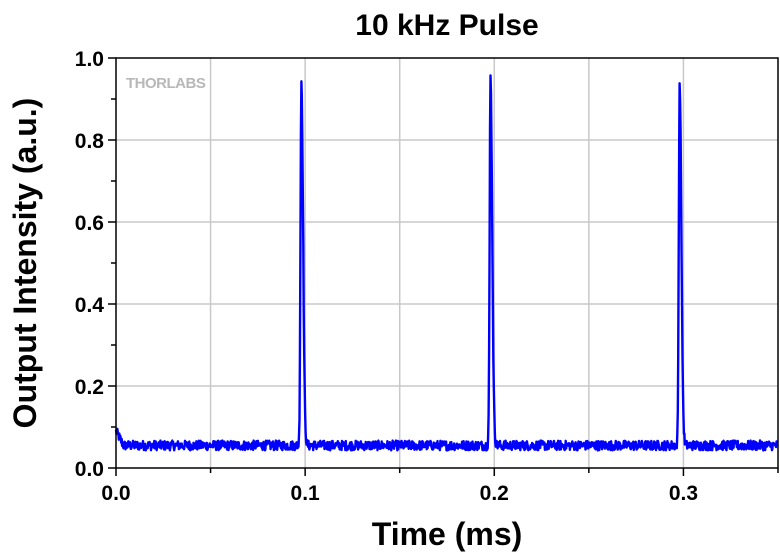  Describe the element at coordinates (25, 263) in the screenshot. I see `y-axis-label: Output Intensity (a.u.)` at that location.